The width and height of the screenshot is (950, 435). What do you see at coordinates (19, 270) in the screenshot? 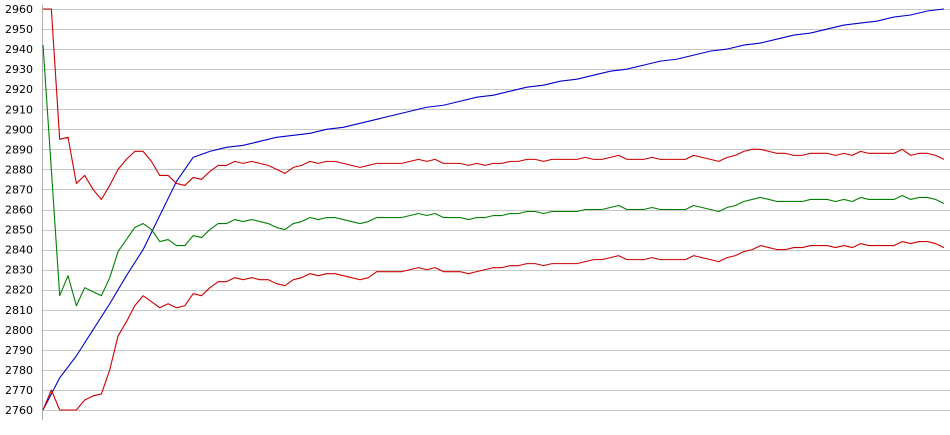
I see `y-tick-label: 2830` at bounding box center [19, 270].